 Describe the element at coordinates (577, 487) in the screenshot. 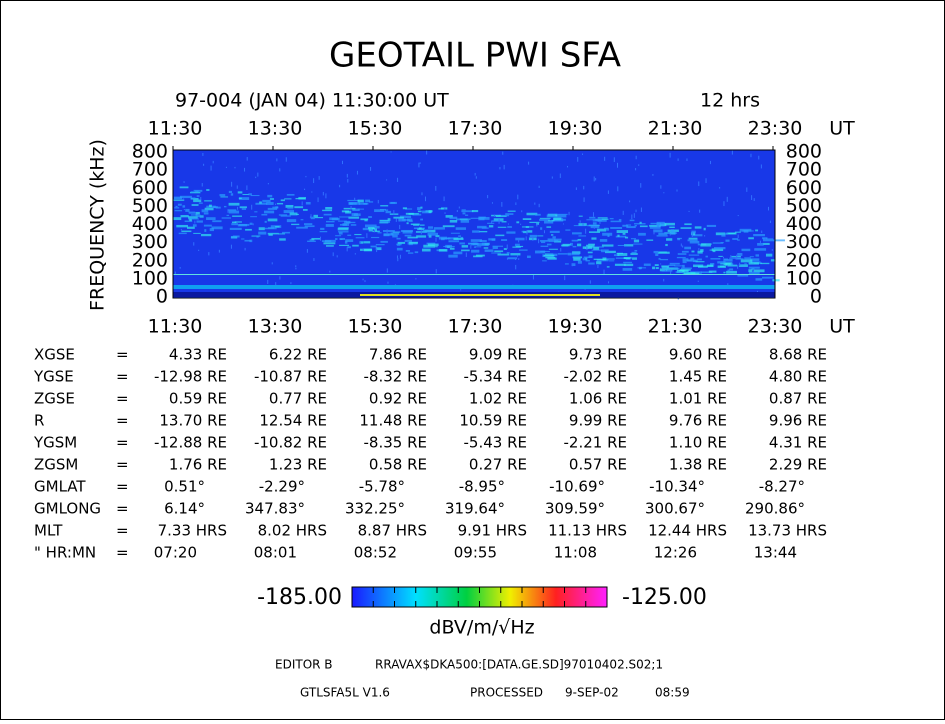

I see `row-value: -10.69°` at that location.